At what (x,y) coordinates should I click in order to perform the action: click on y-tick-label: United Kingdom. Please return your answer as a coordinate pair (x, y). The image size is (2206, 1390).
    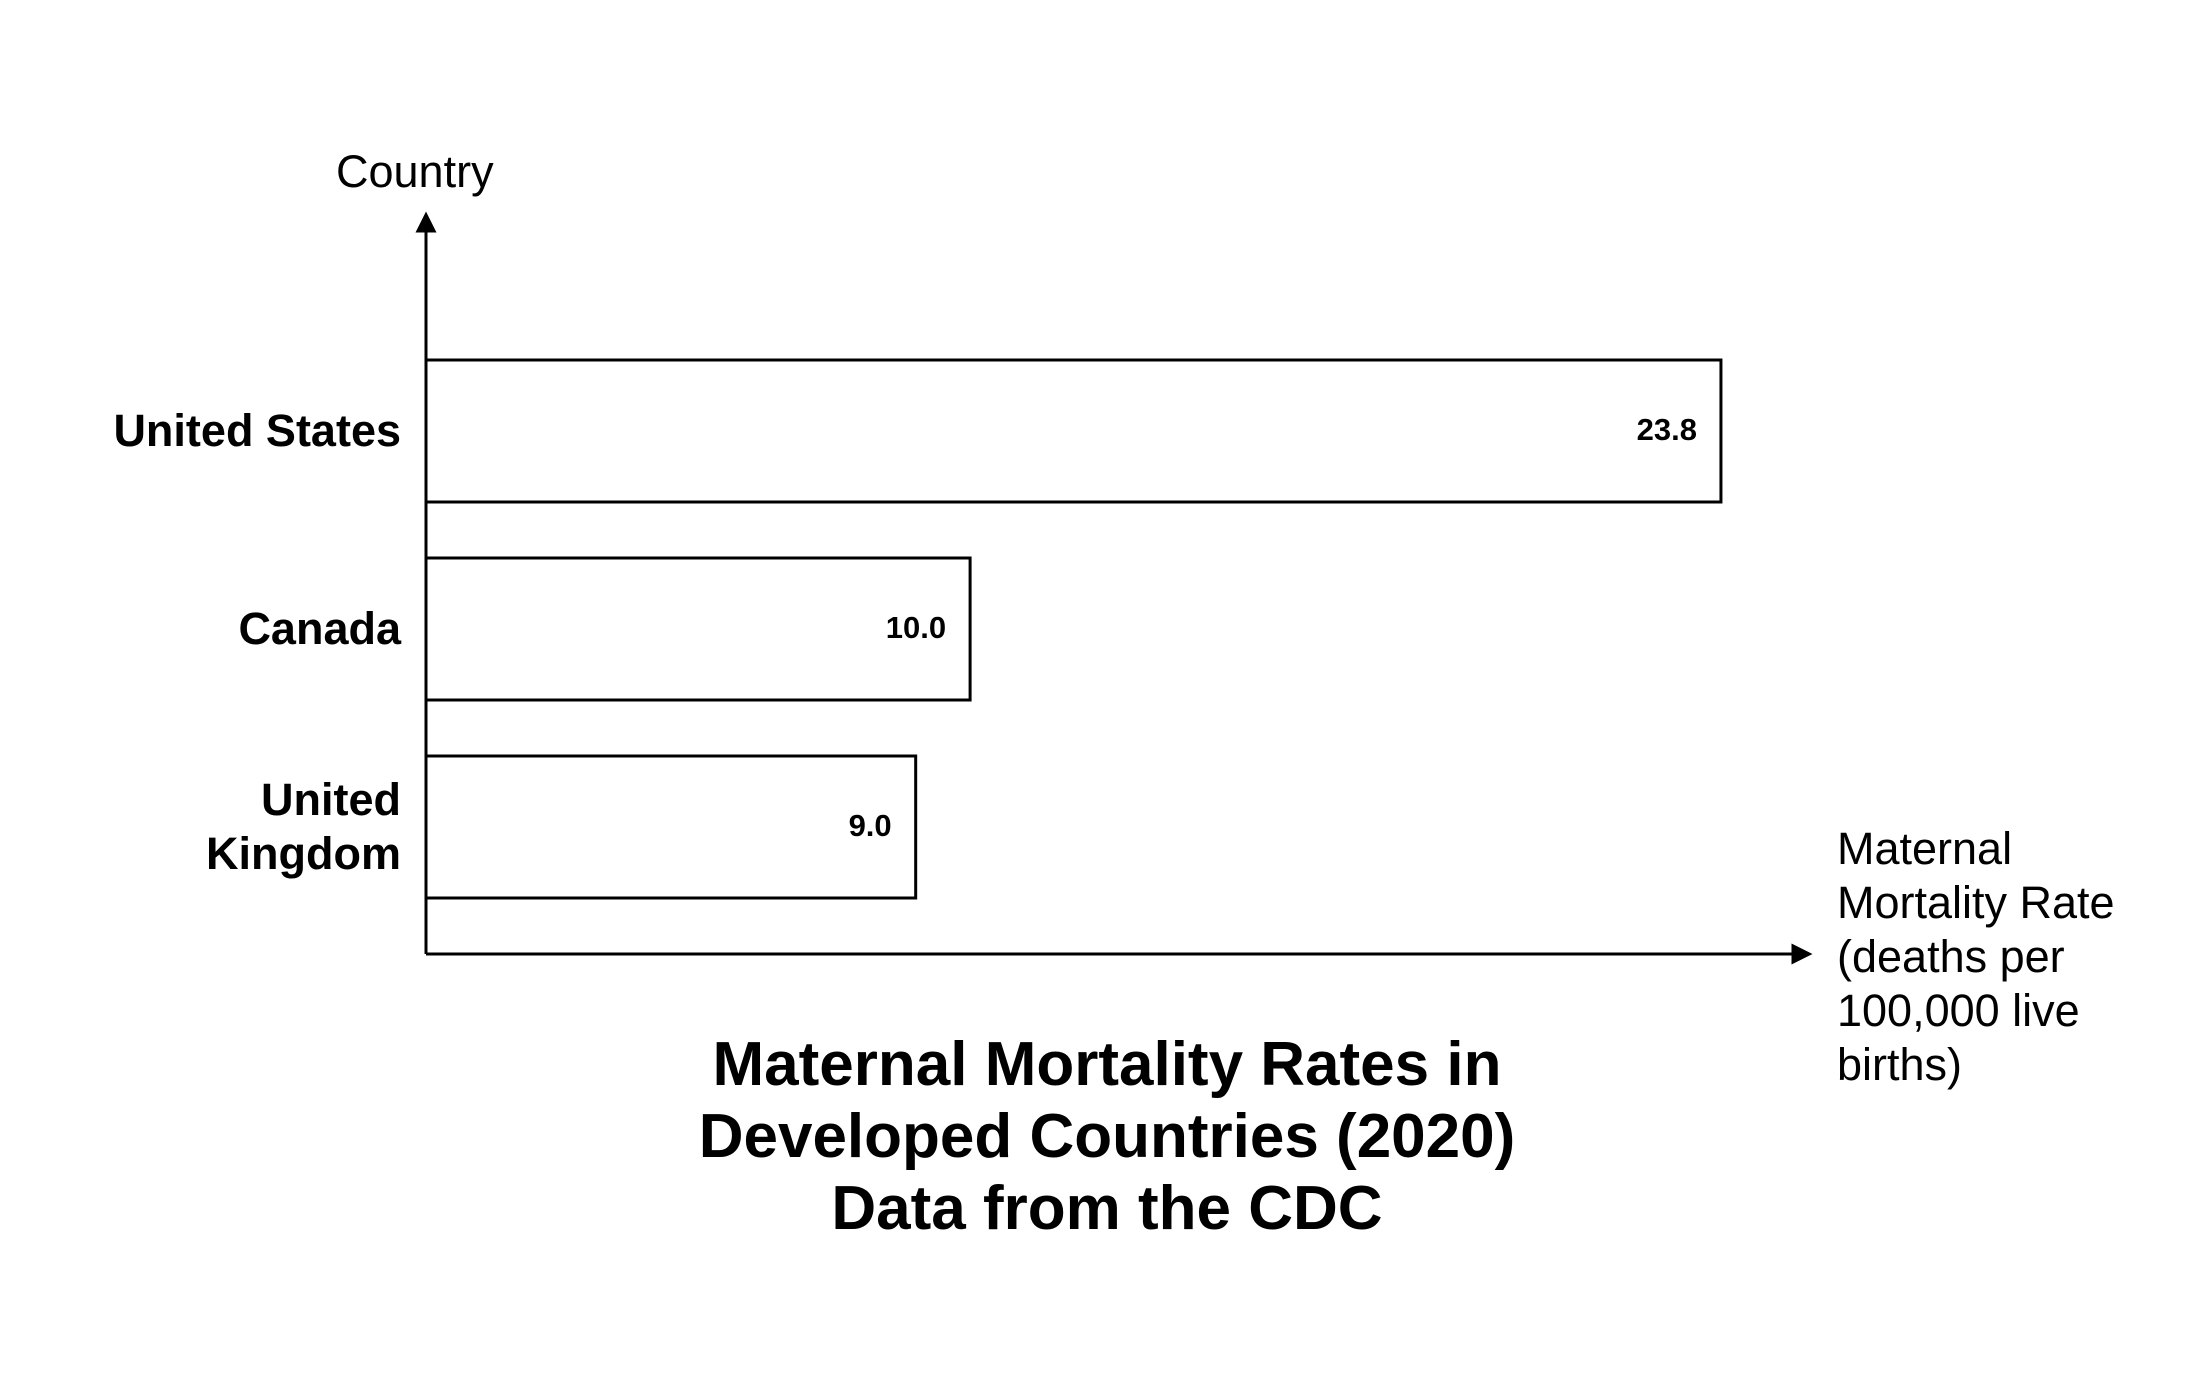
    Looking at the image, I should click on (303, 826).